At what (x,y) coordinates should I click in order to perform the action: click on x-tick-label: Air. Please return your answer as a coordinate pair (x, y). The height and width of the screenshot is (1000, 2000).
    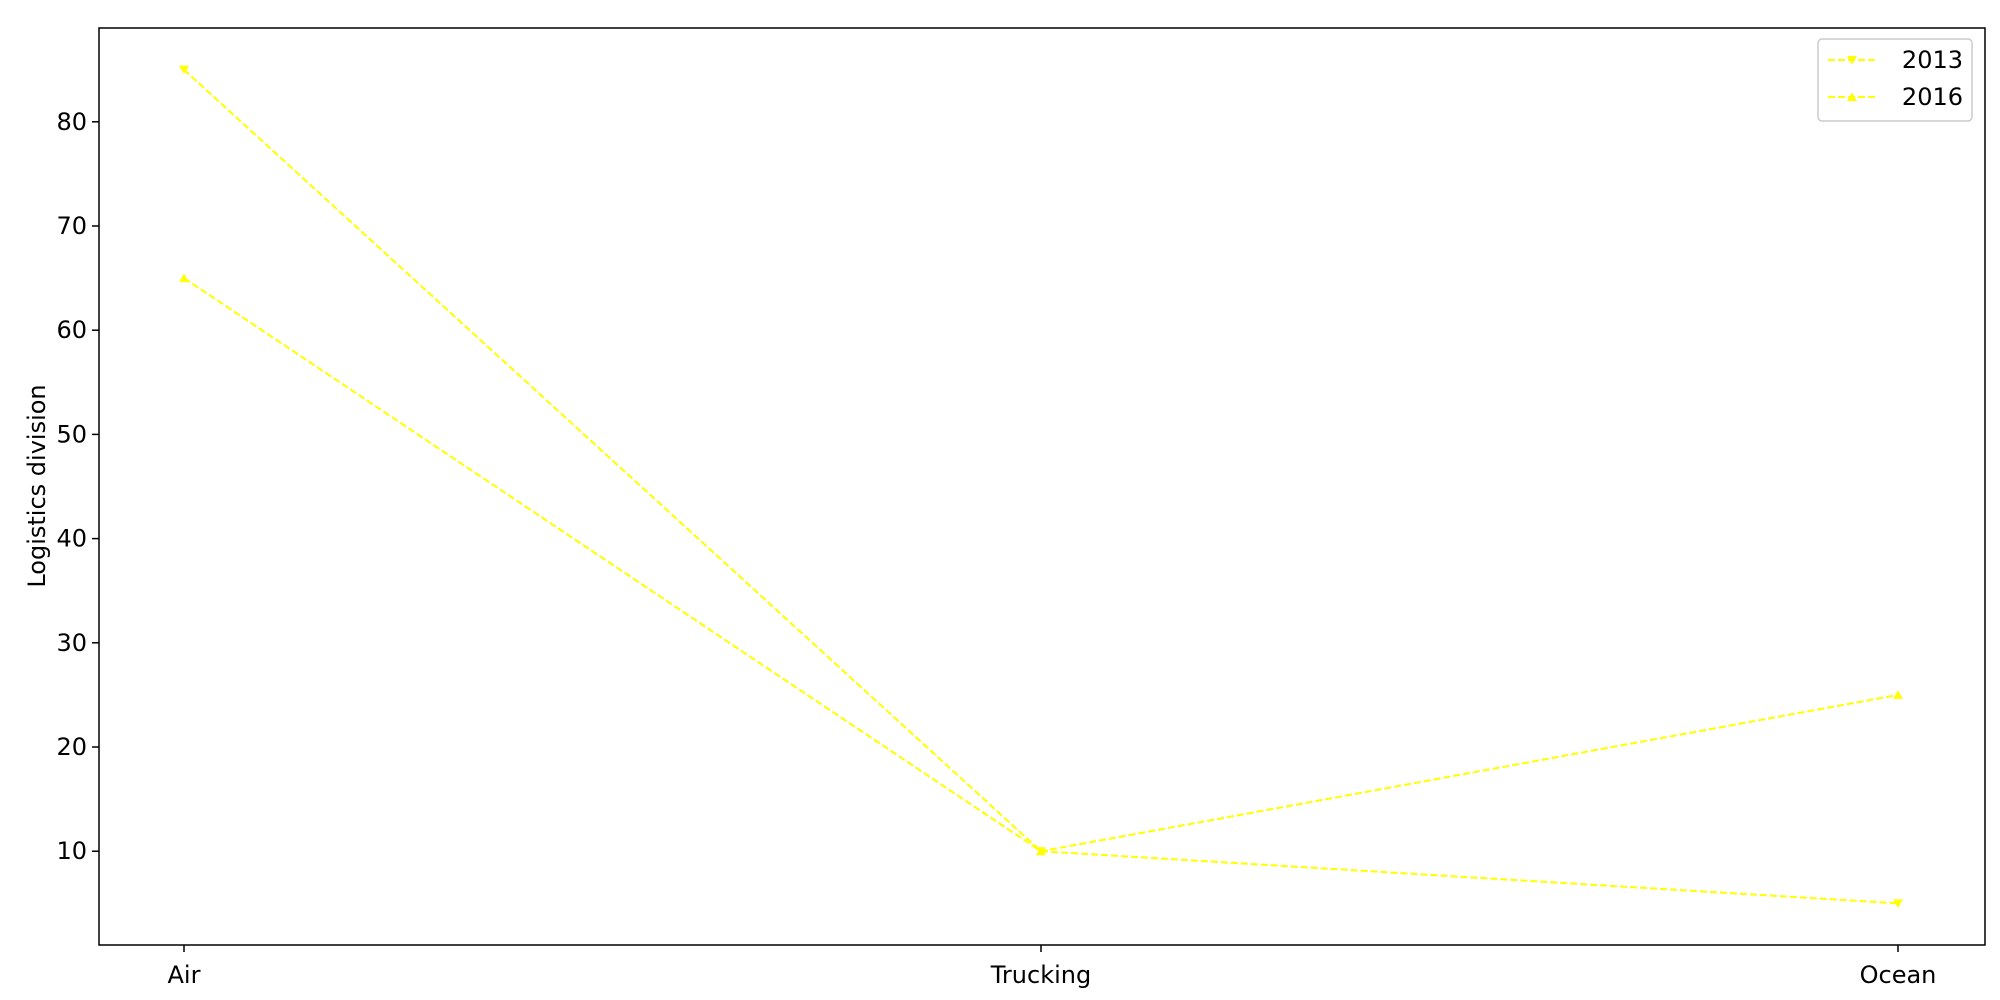
    Looking at the image, I should click on (184, 975).